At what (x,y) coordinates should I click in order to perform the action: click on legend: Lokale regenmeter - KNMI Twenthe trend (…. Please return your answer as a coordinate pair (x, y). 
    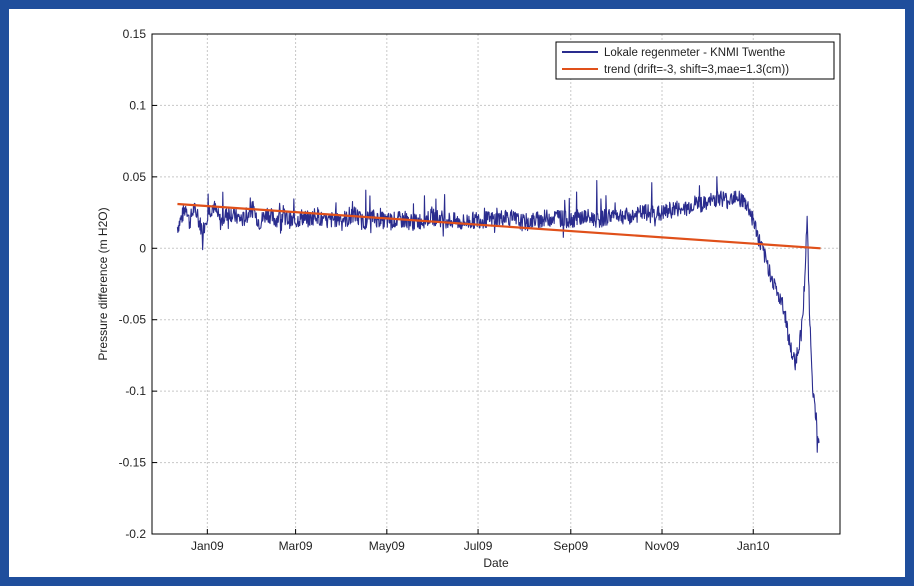
    Looking at the image, I should click on (695, 60).